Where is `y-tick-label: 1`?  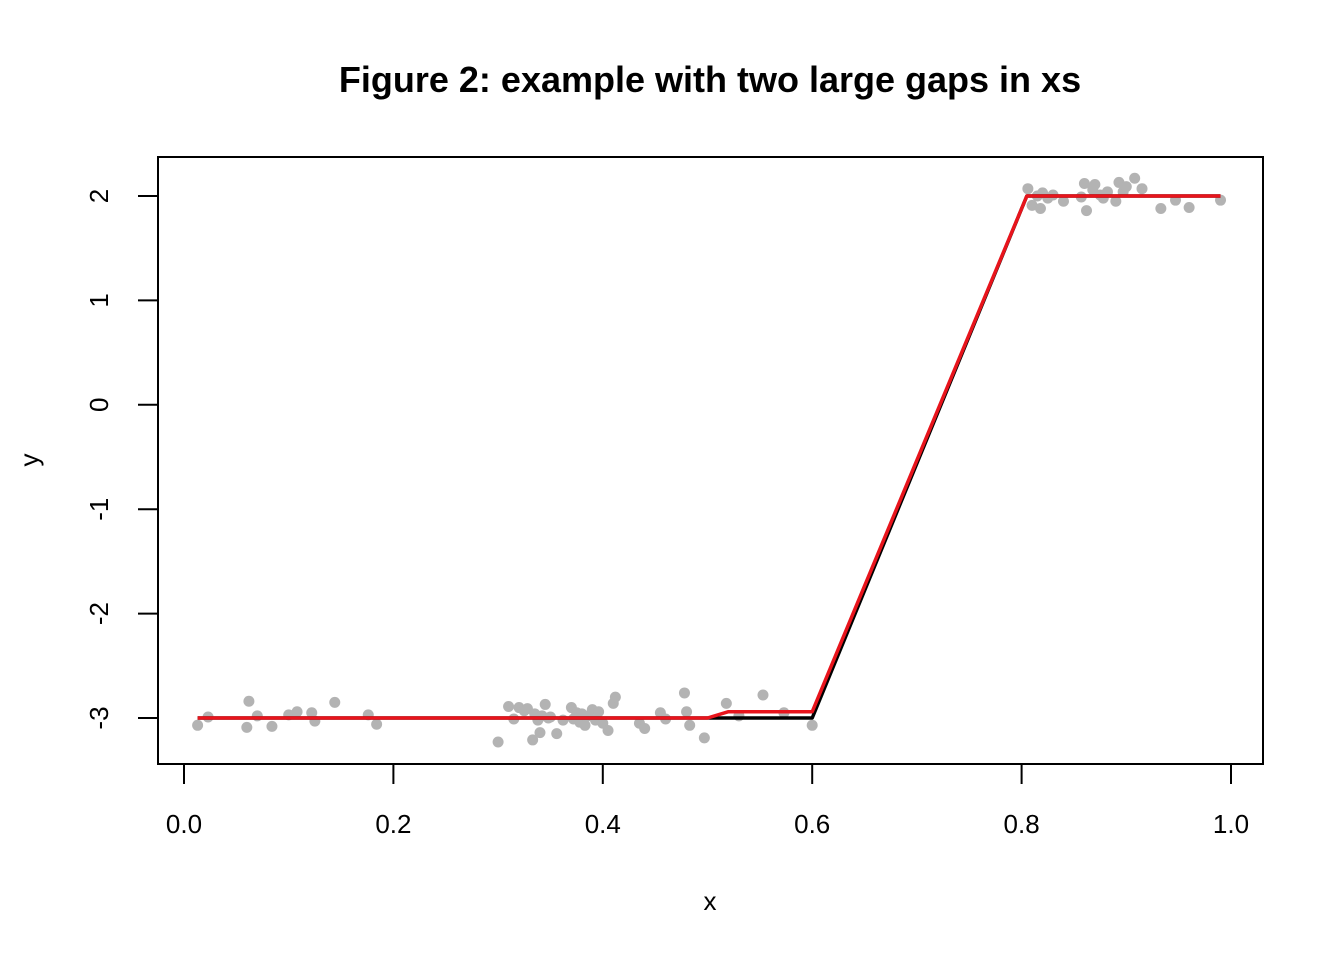 y-tick-label: 1 is located at coordinates (99, 300).